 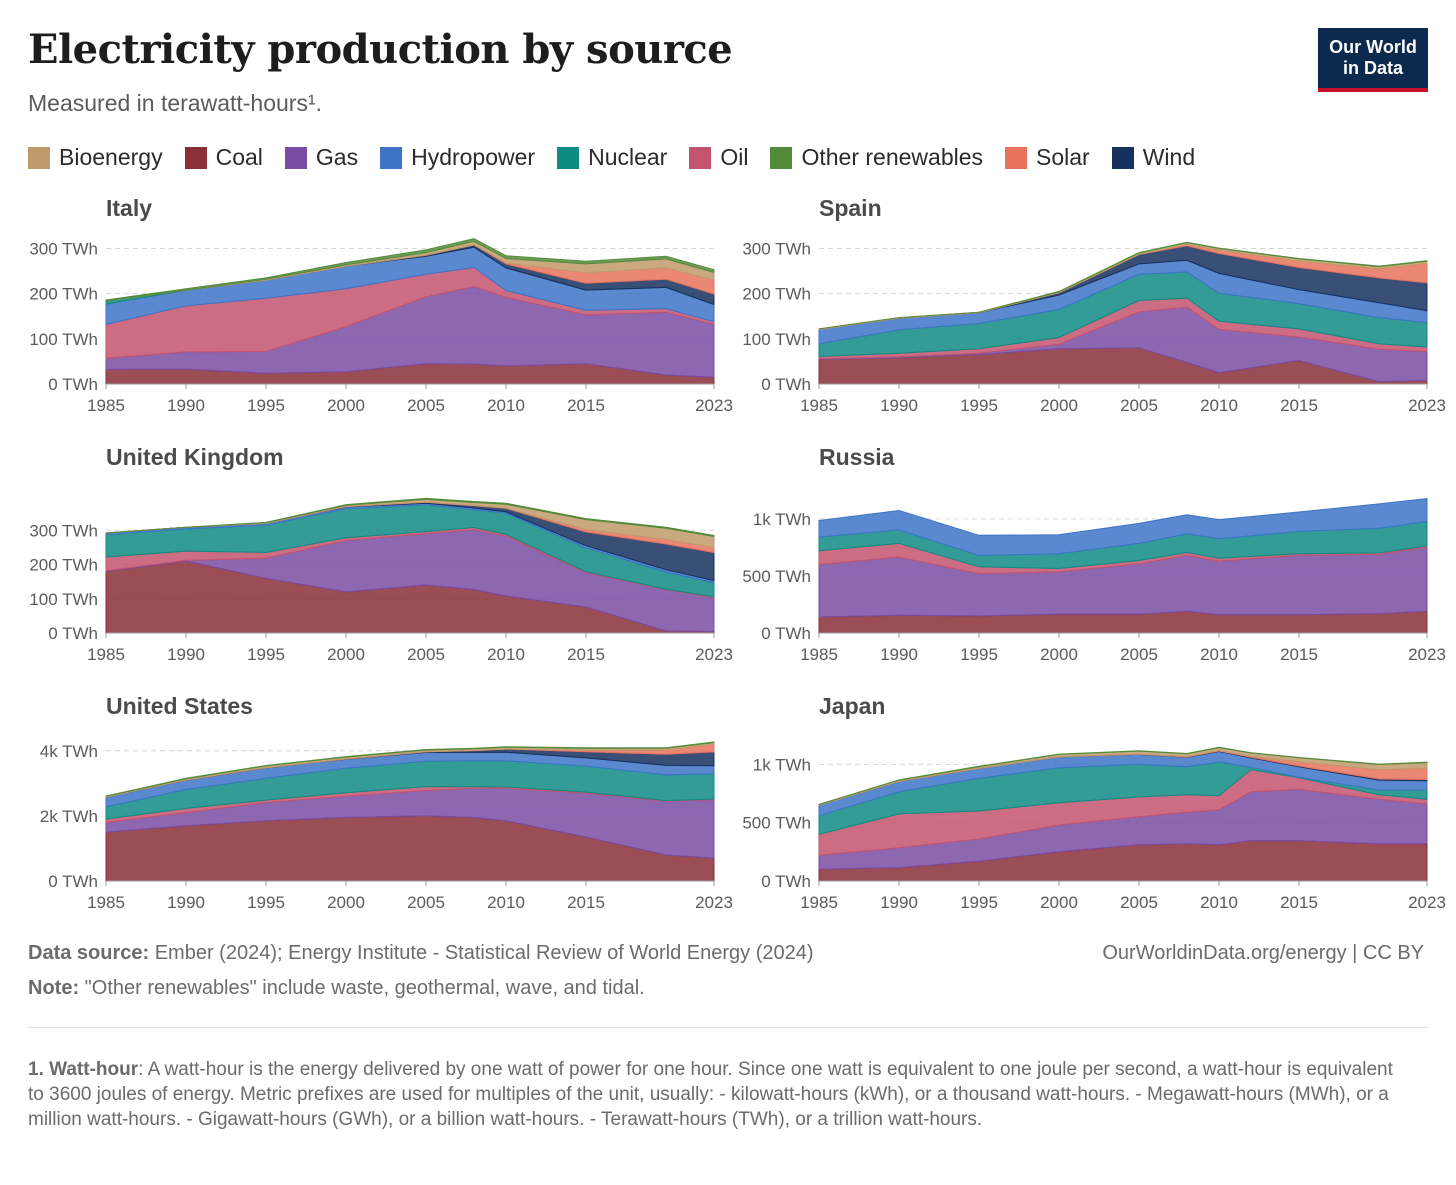 I want to click on legend-item-bioenergy: Bioenergy, so click(x=95, y=157).